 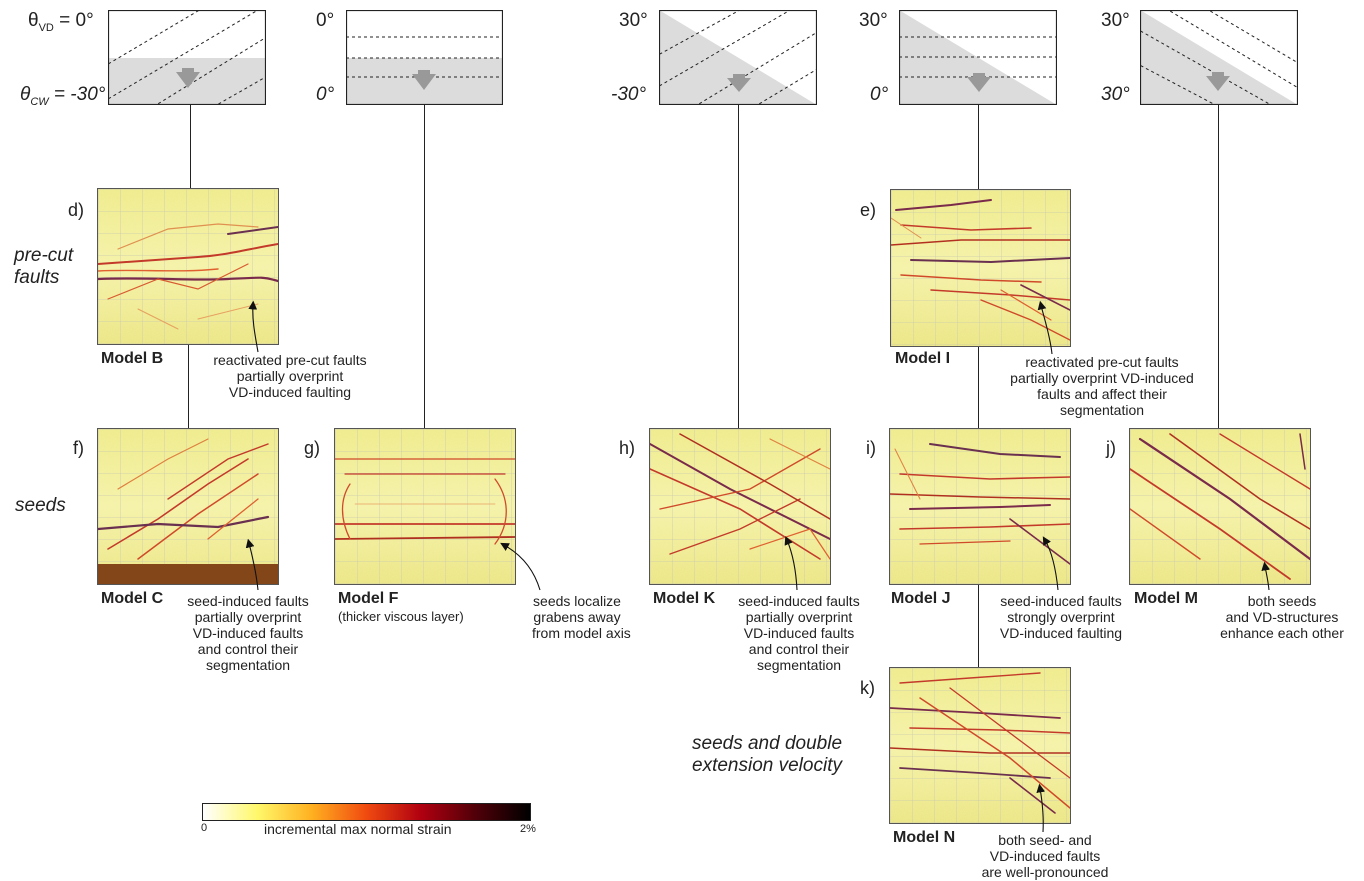 I want to click on model-image-m, so click(x=1220, y=506).